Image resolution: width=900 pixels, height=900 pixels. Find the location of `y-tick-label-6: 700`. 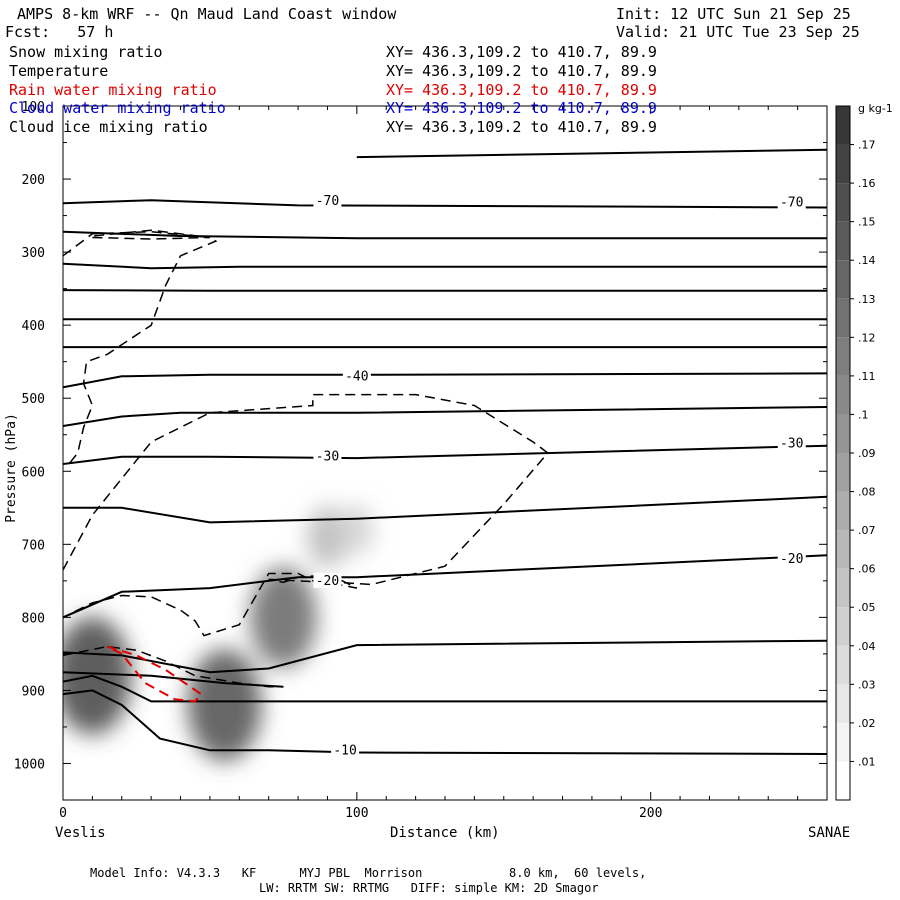

y-tick-label-6: 700 is located at coordinates (33, 545).